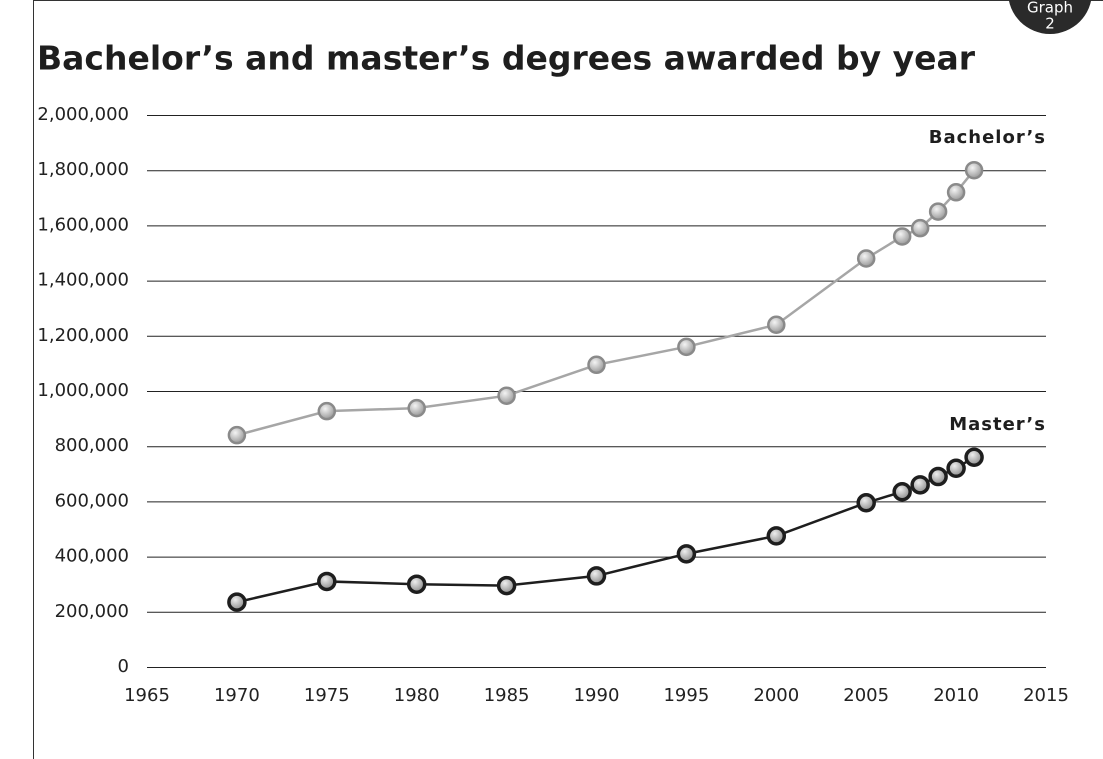 This screenshot has height=759, width=1103. Describe the element at coordinates (605, 530) in the screenshot. I see `series-line` at that location.